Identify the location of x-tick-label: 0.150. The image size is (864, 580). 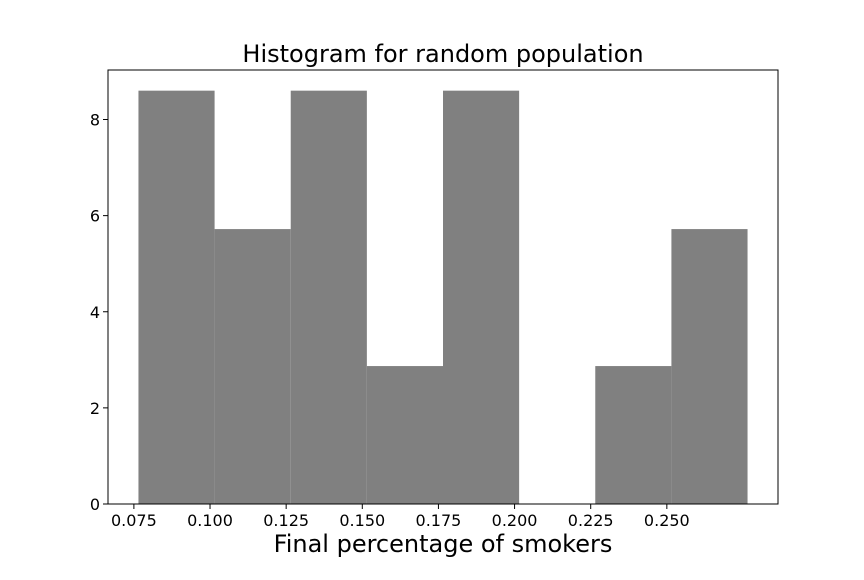
(362, 520).